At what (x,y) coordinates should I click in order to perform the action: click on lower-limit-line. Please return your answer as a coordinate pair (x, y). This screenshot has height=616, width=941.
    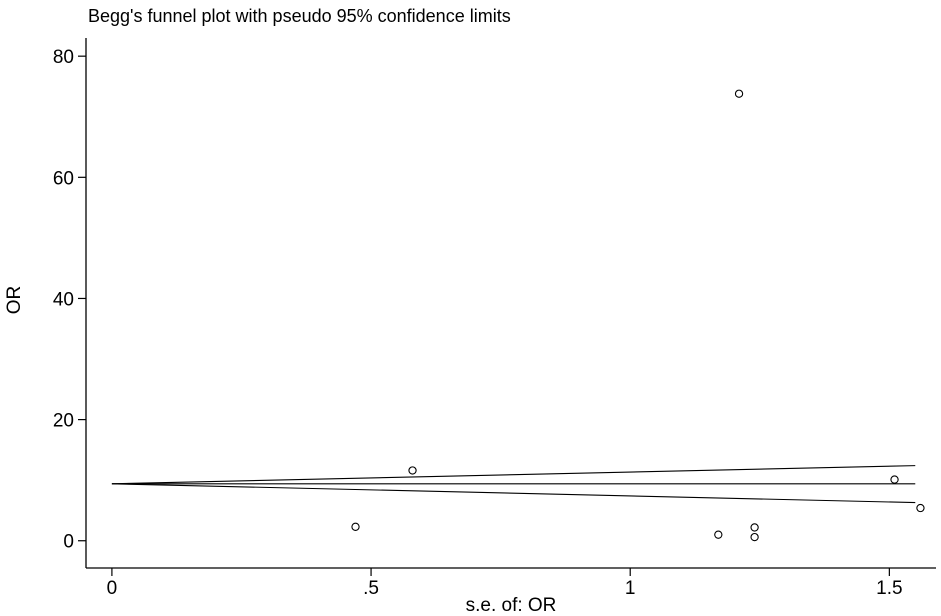
    Looking at the image, I should click on (513, 493).